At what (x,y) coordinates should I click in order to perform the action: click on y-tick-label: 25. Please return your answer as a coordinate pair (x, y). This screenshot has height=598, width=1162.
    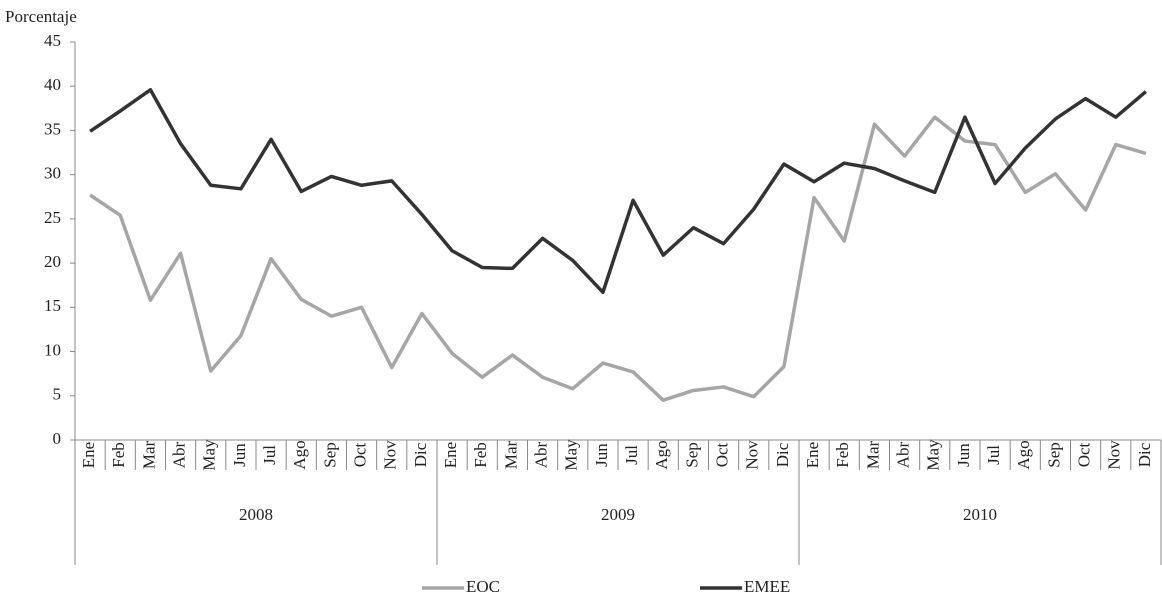
    Looking at the image, I should click on (52, 217).